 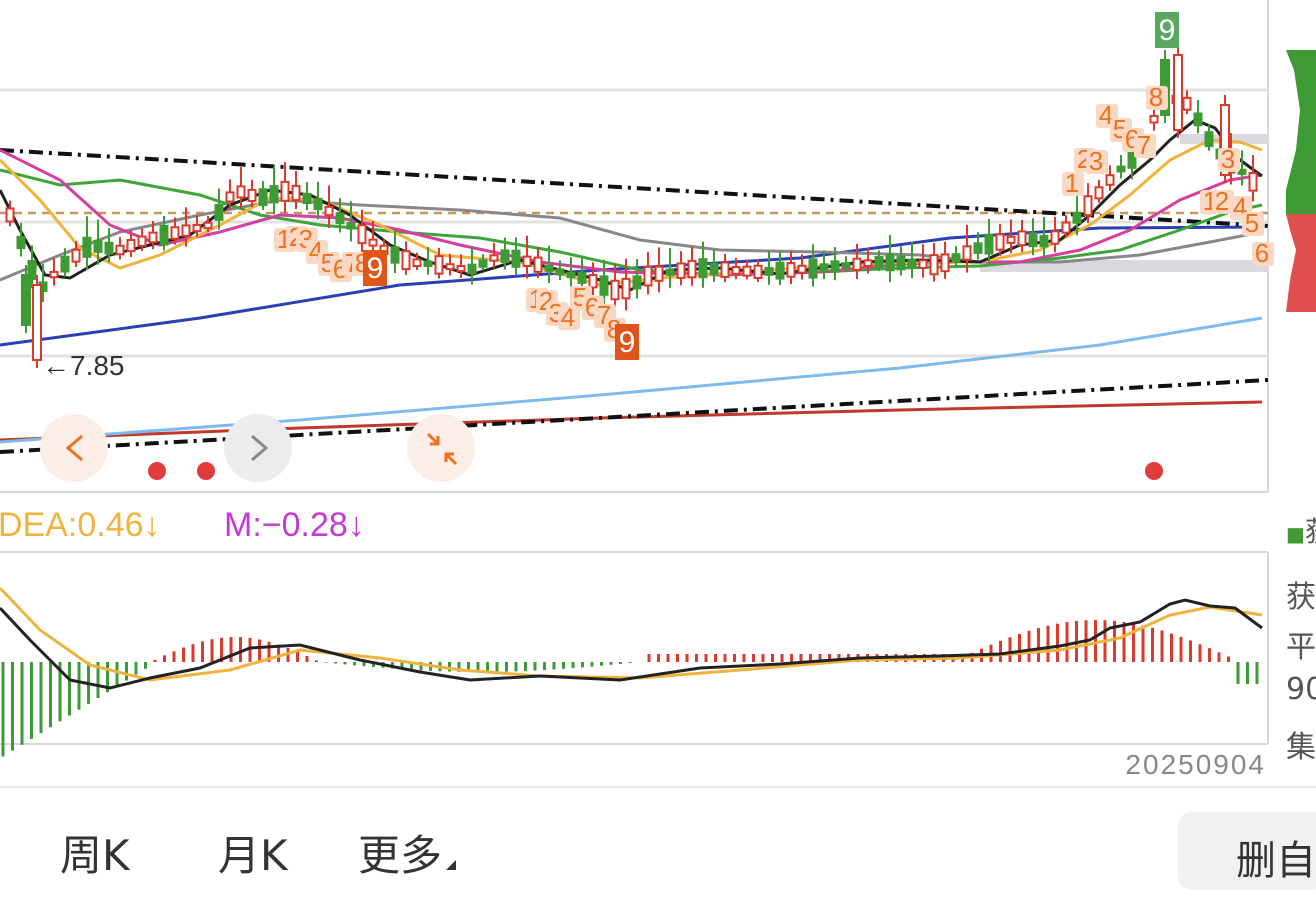 What do you see at coordinates (631, 222) in the screenshot?
I see `ma30-line` at bounding box center [631, 222].